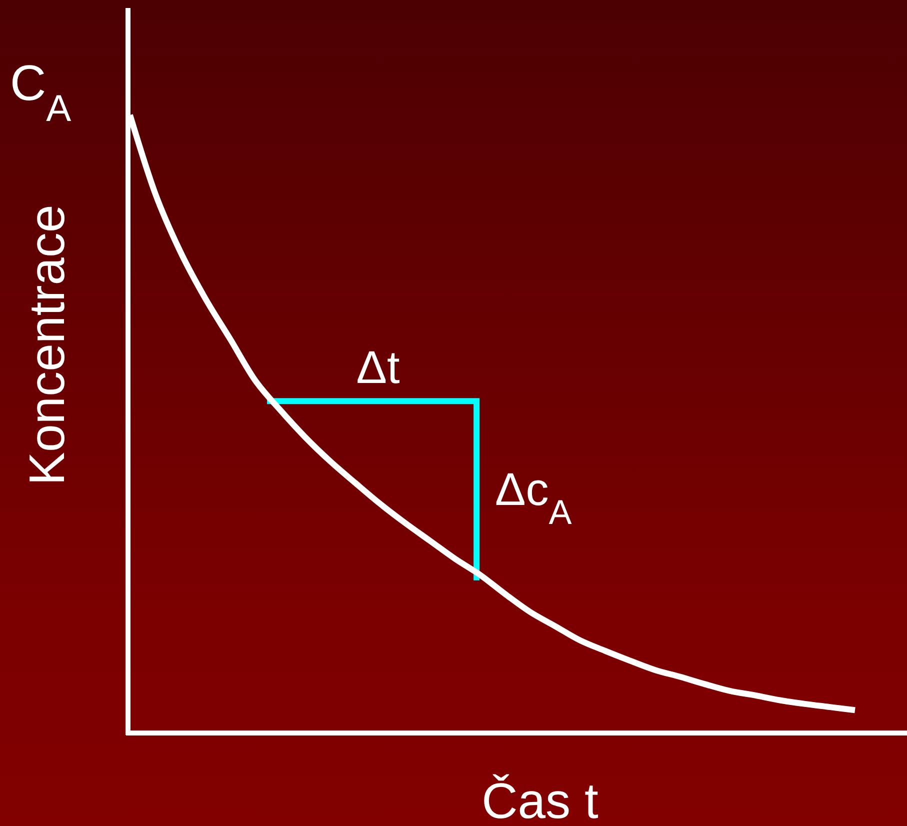  Describe the element at coordinates (47, 345) in the screenshot. I see `y-axis-title: Koncentrace` at that location.